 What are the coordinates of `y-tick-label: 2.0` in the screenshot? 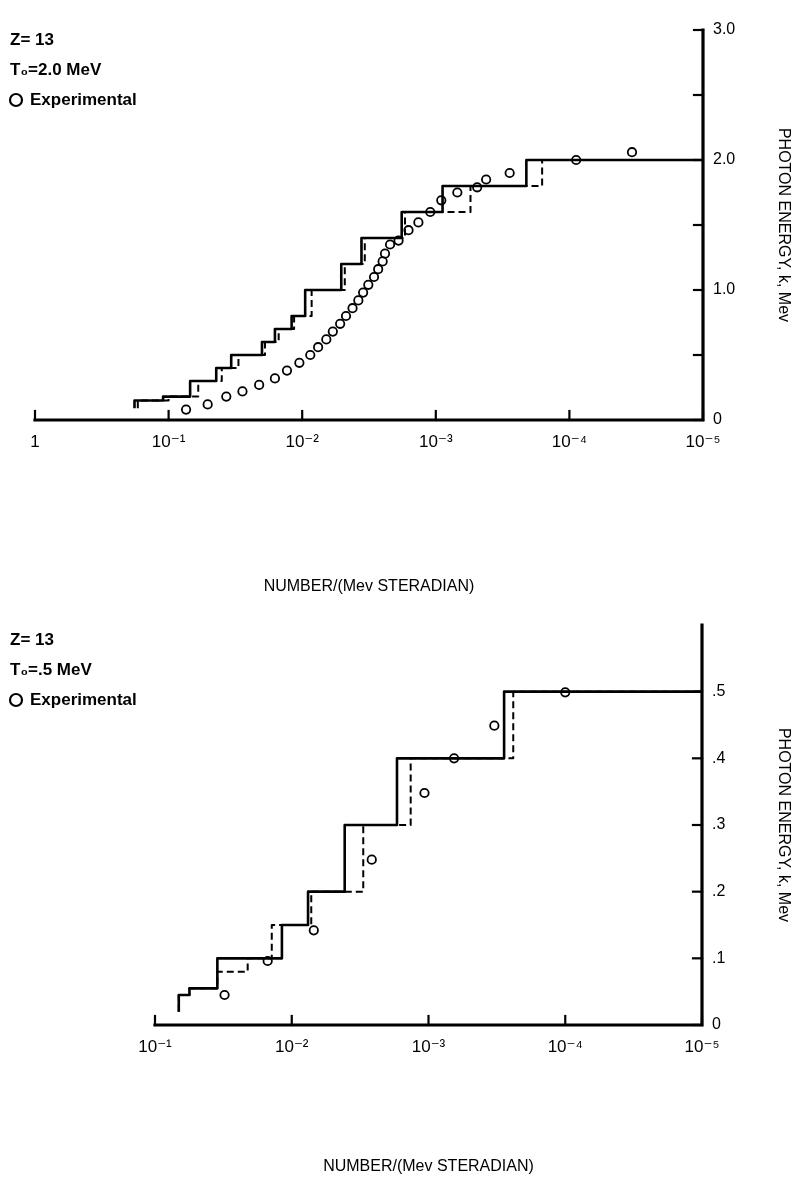 It's located at (724, 159).